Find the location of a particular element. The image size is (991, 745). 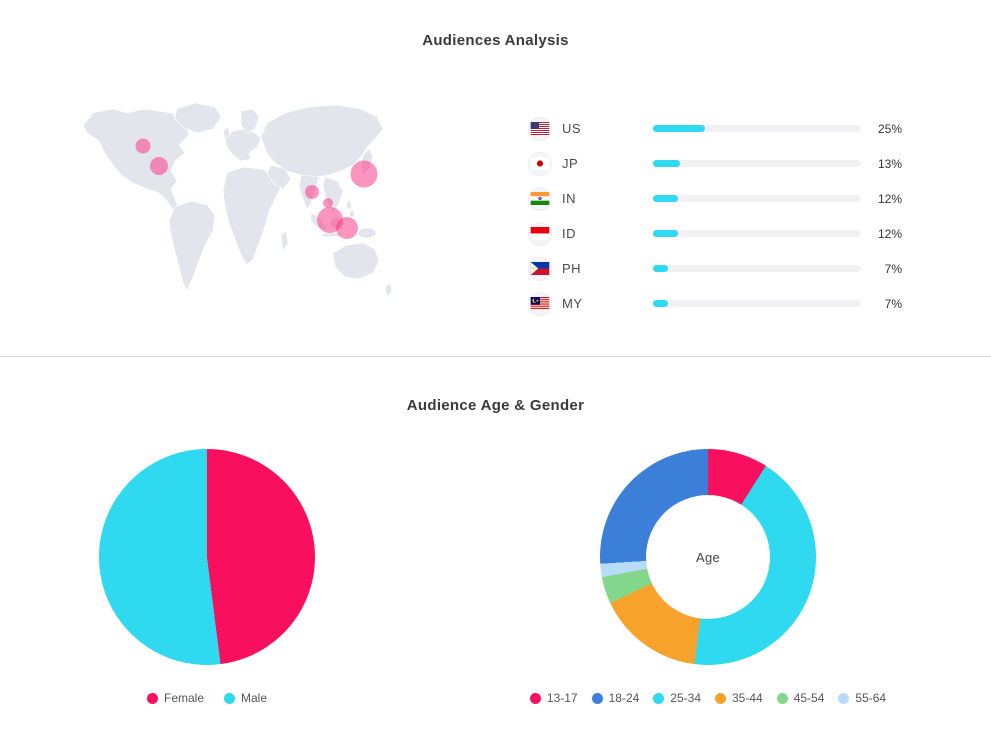

age-donut-center-label: Age is located at coordinates (708, 557).